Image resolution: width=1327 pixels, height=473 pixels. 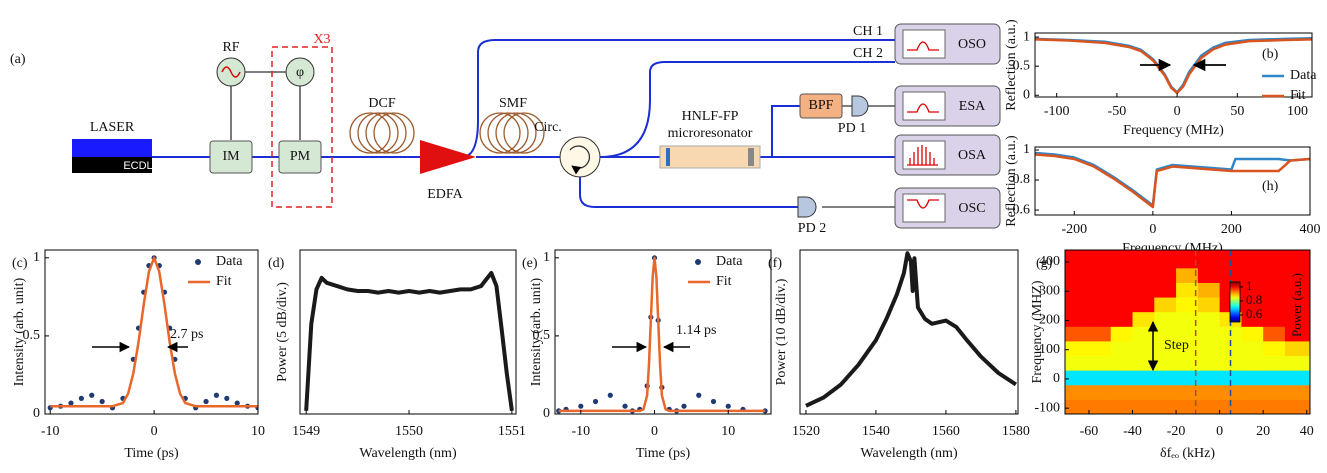 I want to click on laser-label: LASER, so click(x=112, y=127).